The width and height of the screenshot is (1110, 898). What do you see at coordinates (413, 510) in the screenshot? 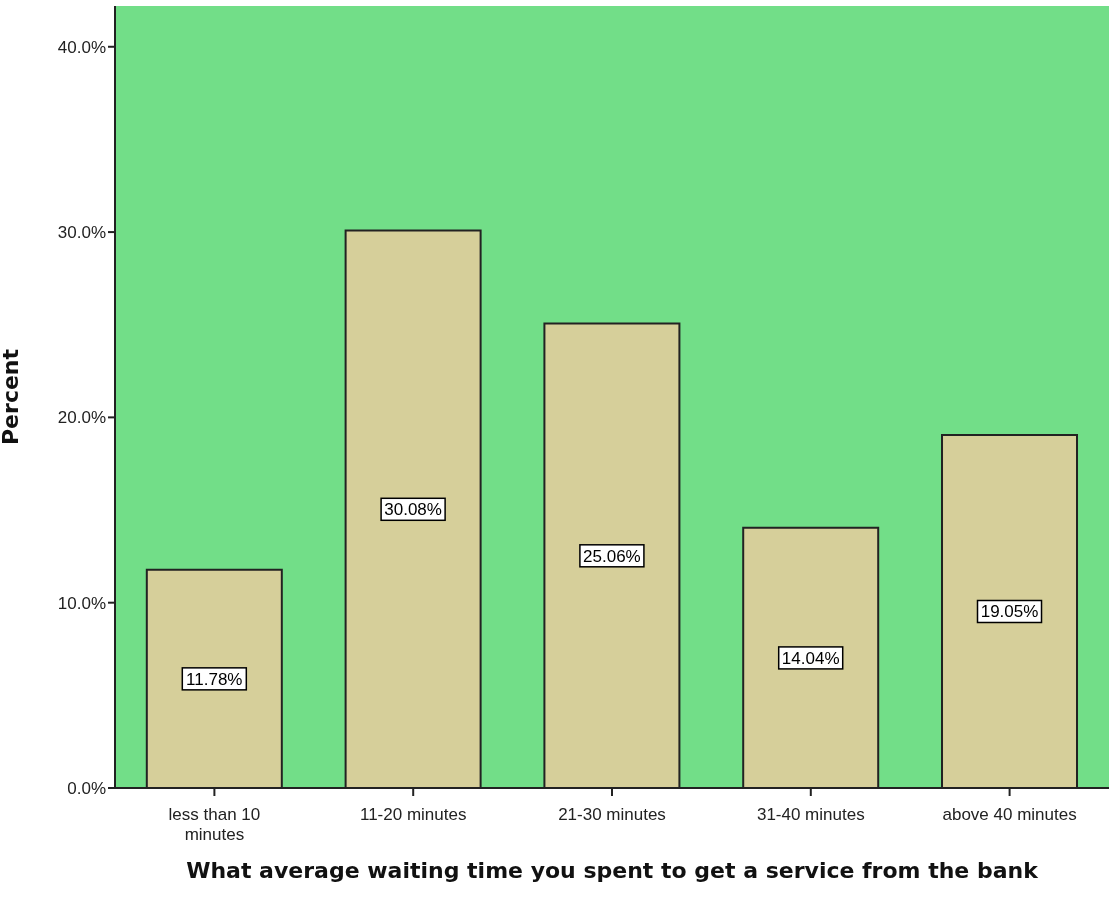
I see `data-label: 30.08%` at bounding box center [413, 510].